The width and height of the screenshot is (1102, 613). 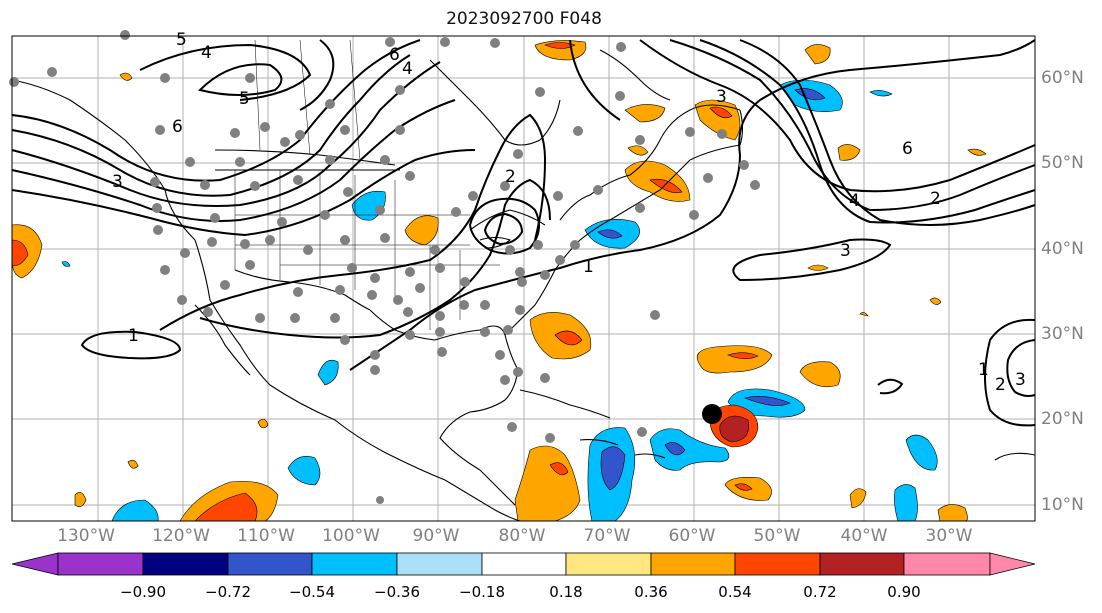 I want to click on longitude-label: 80°W, so click(x=522, y=536).